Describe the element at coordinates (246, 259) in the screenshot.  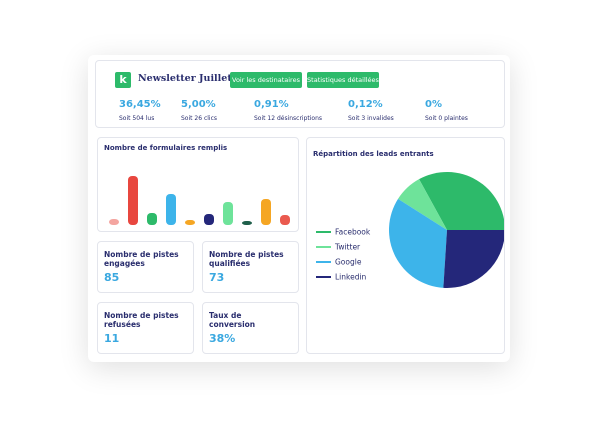
I see `kpi-label: Nombre de pistes qualifiées` at that location.